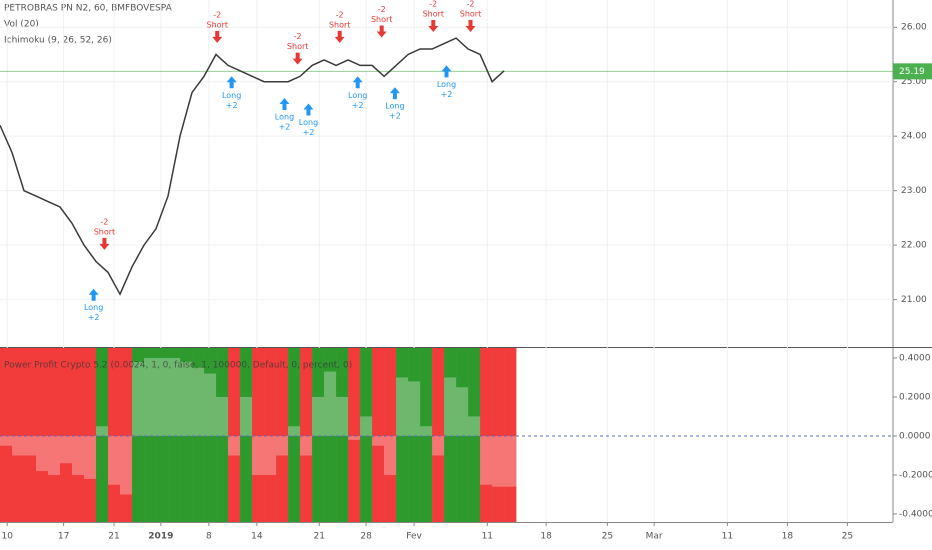  Describe the element at coordinates (915, 358) in the screenshot. I see `y-tick-label: 0.4000` at that location.